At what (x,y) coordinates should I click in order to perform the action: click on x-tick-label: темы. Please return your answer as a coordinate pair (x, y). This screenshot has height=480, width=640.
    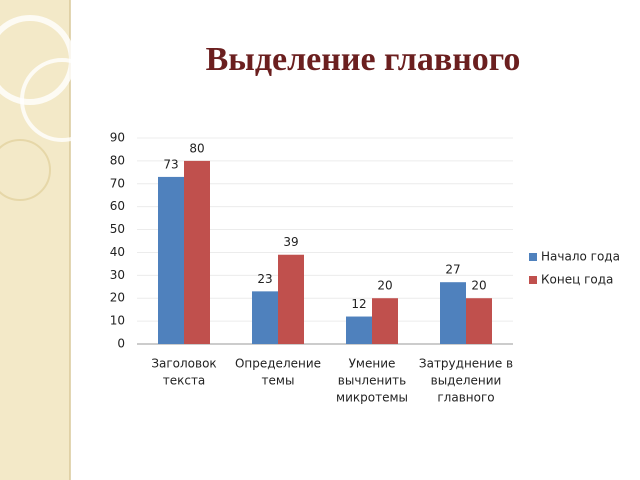
    Looking at the image, I should click on (278, 381).